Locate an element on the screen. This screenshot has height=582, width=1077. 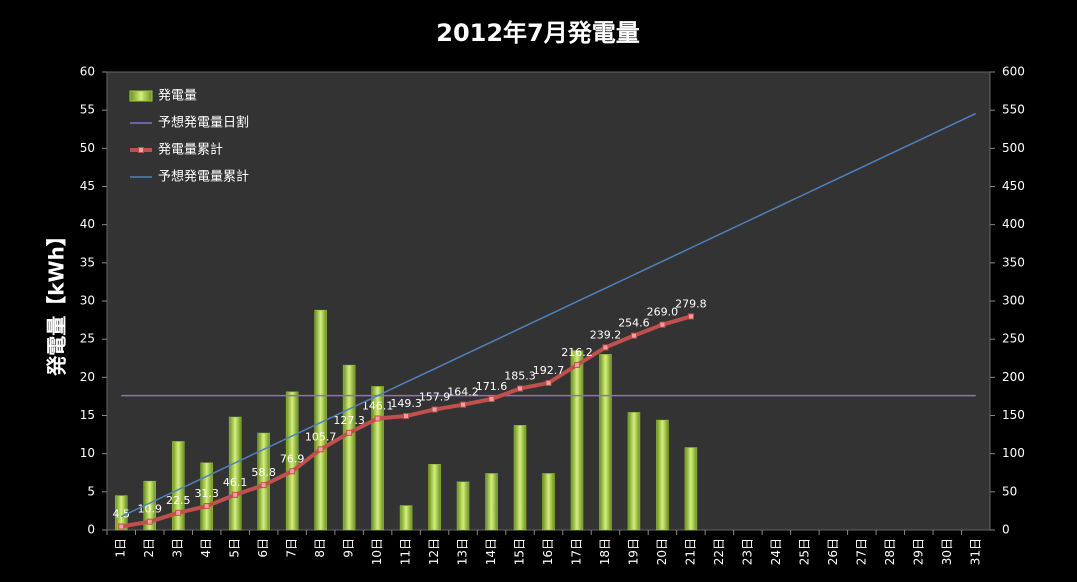
data-label: 105.7 is located at coordinates (321, 436).